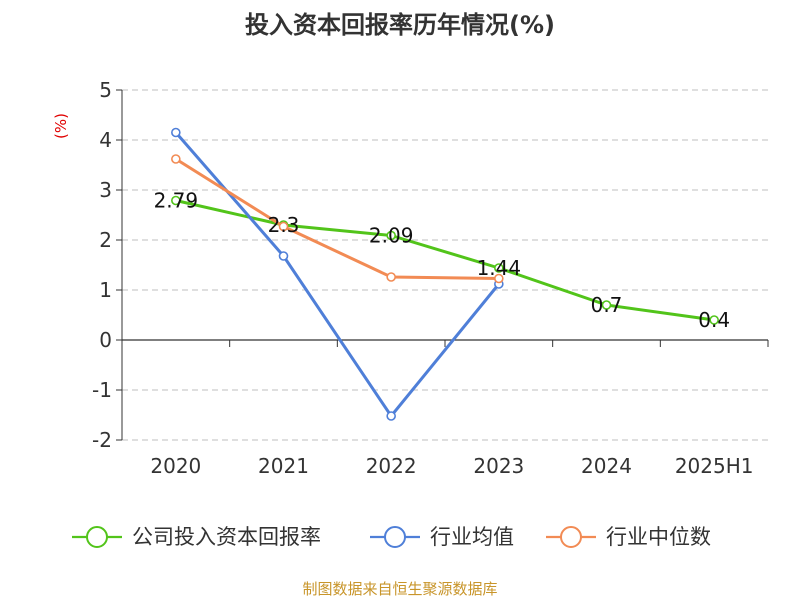 Image resolution: width=800 pixels, height=600 pixels. What do you see at coordinates (105, 190) in the screenshot?
I see `y-tick-label: 3` at bounding box center [105, 190].